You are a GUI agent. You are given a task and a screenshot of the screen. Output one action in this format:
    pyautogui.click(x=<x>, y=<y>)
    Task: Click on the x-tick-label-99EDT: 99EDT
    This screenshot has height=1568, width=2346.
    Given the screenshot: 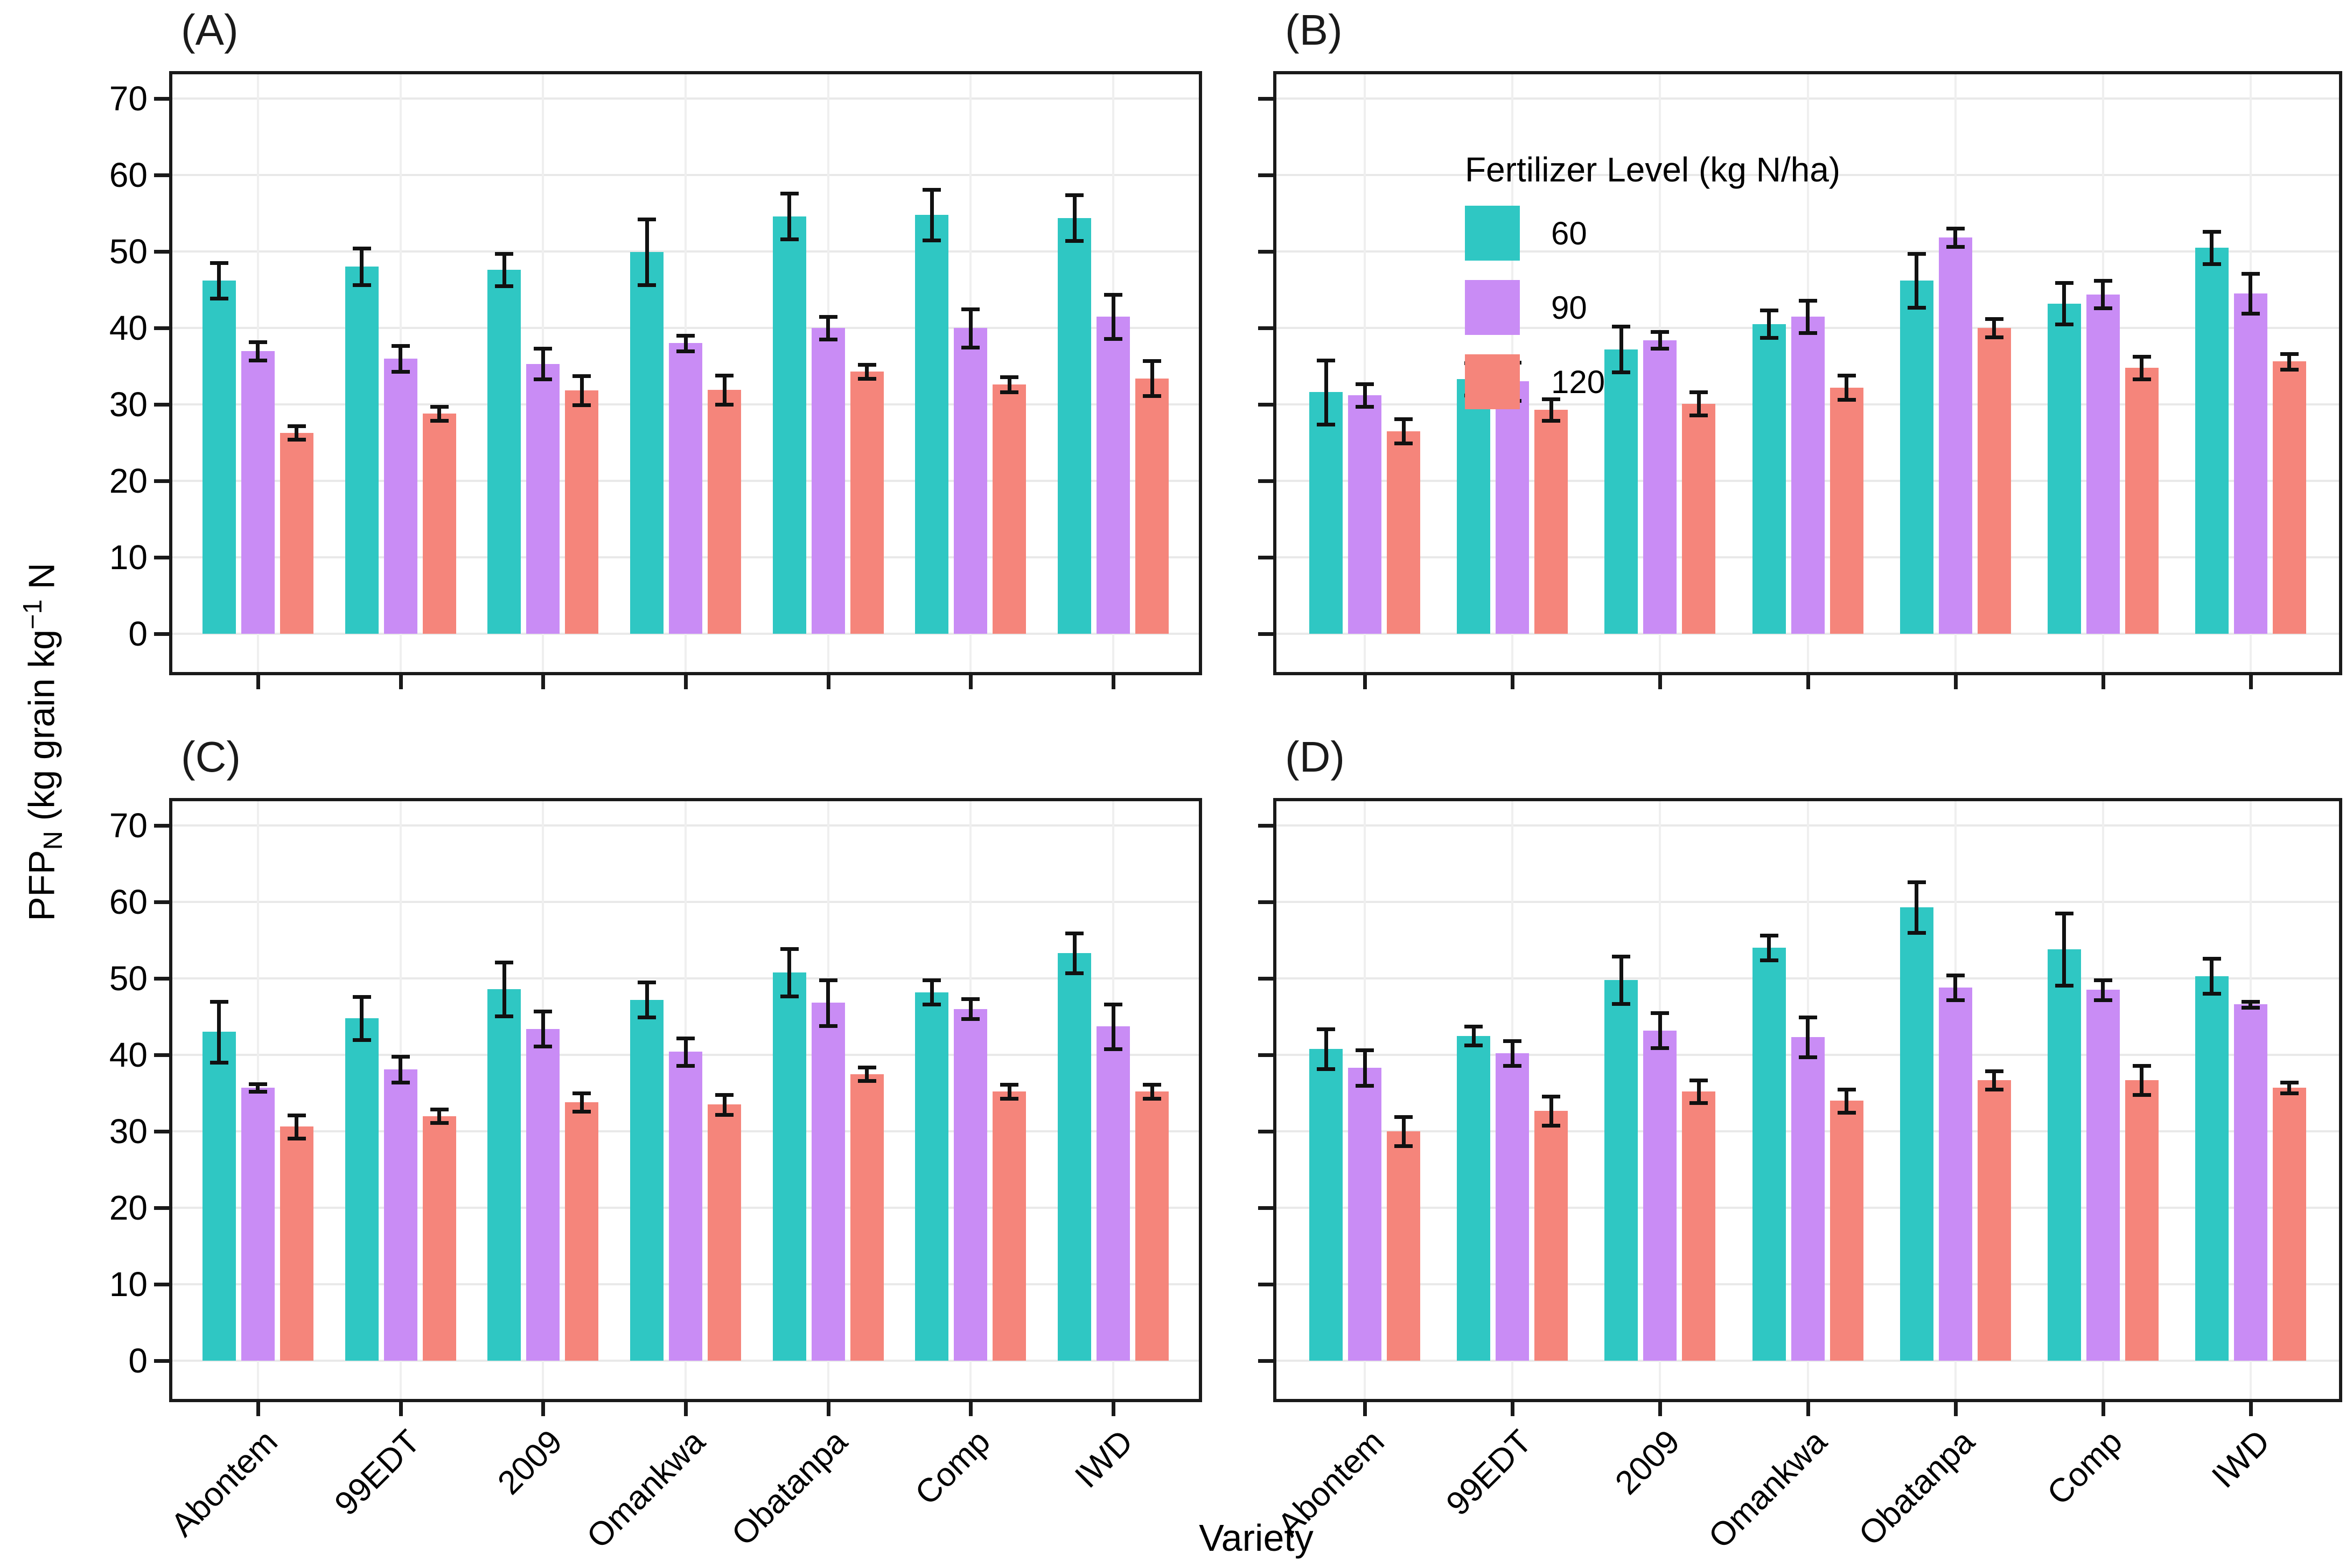 What is the action you would take?
    pyautogui.click(x=377, y=1473)
    